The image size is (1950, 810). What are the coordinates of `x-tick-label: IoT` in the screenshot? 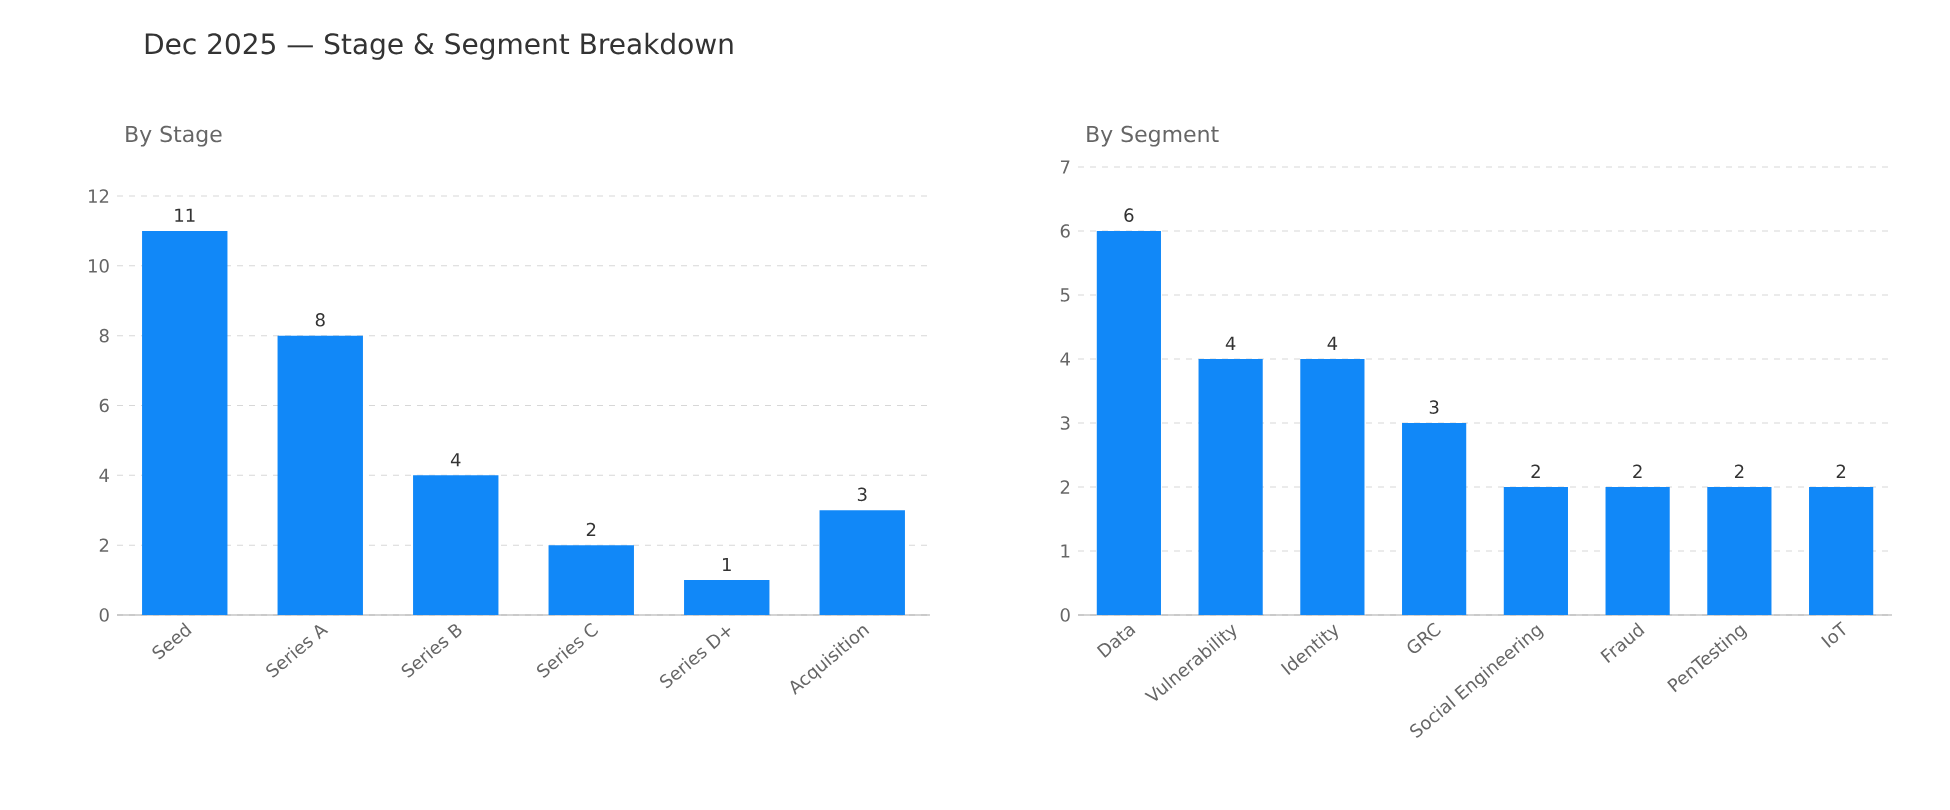 It's located at (1833, 634).